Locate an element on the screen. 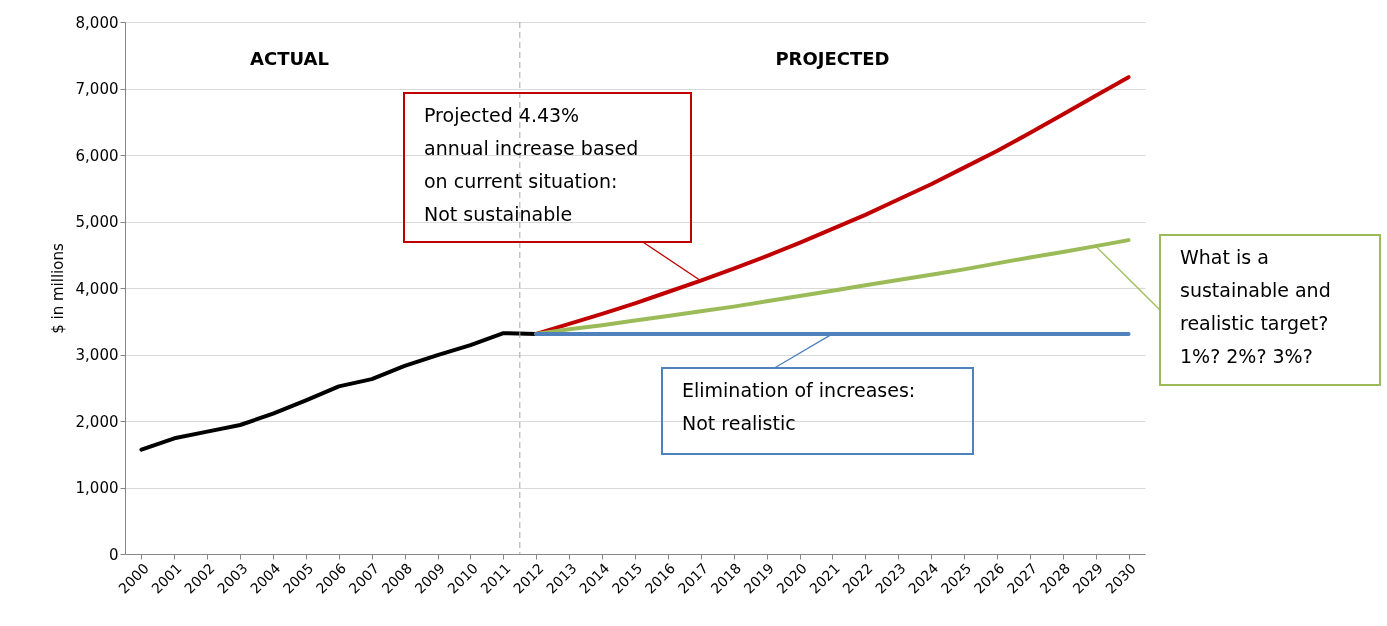 The width and height of the screenshot is (1387, 626). annotation: ACTUAL is located at coordinates (289, 58).